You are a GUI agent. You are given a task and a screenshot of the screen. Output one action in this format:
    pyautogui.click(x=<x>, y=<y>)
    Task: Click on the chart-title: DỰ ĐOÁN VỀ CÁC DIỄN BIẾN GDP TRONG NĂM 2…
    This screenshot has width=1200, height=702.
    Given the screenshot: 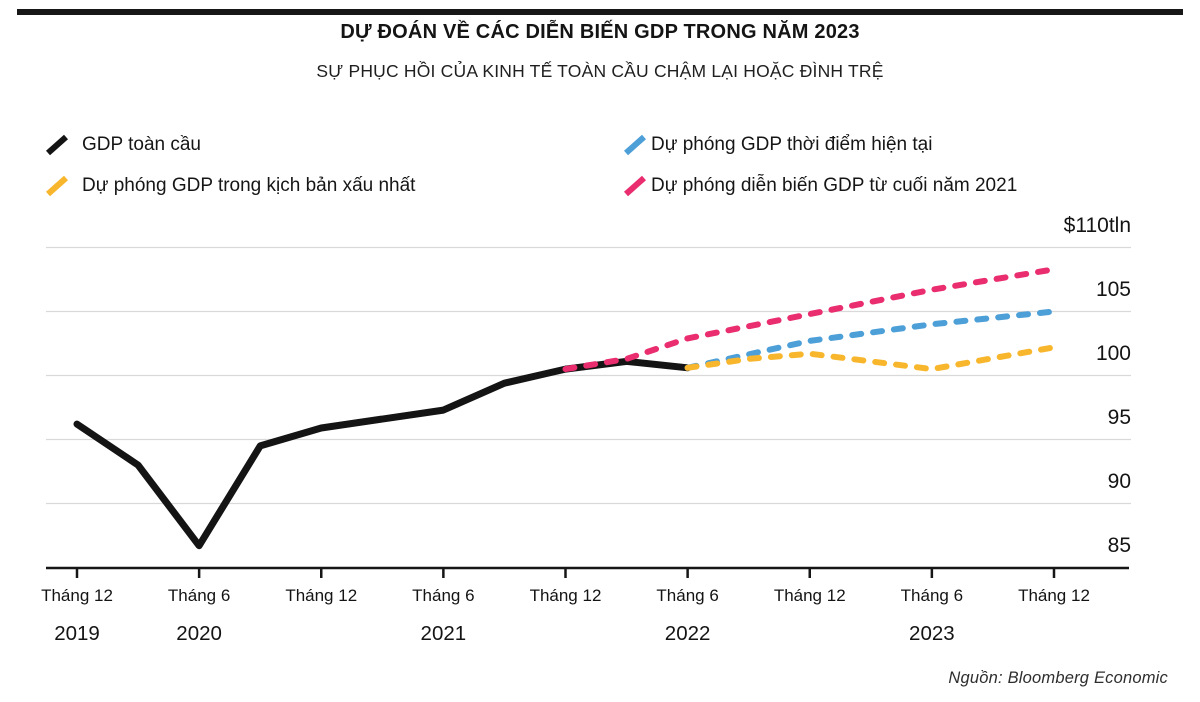 What is the action you would take?
    pyautogui.click(x=600, y=32)
    